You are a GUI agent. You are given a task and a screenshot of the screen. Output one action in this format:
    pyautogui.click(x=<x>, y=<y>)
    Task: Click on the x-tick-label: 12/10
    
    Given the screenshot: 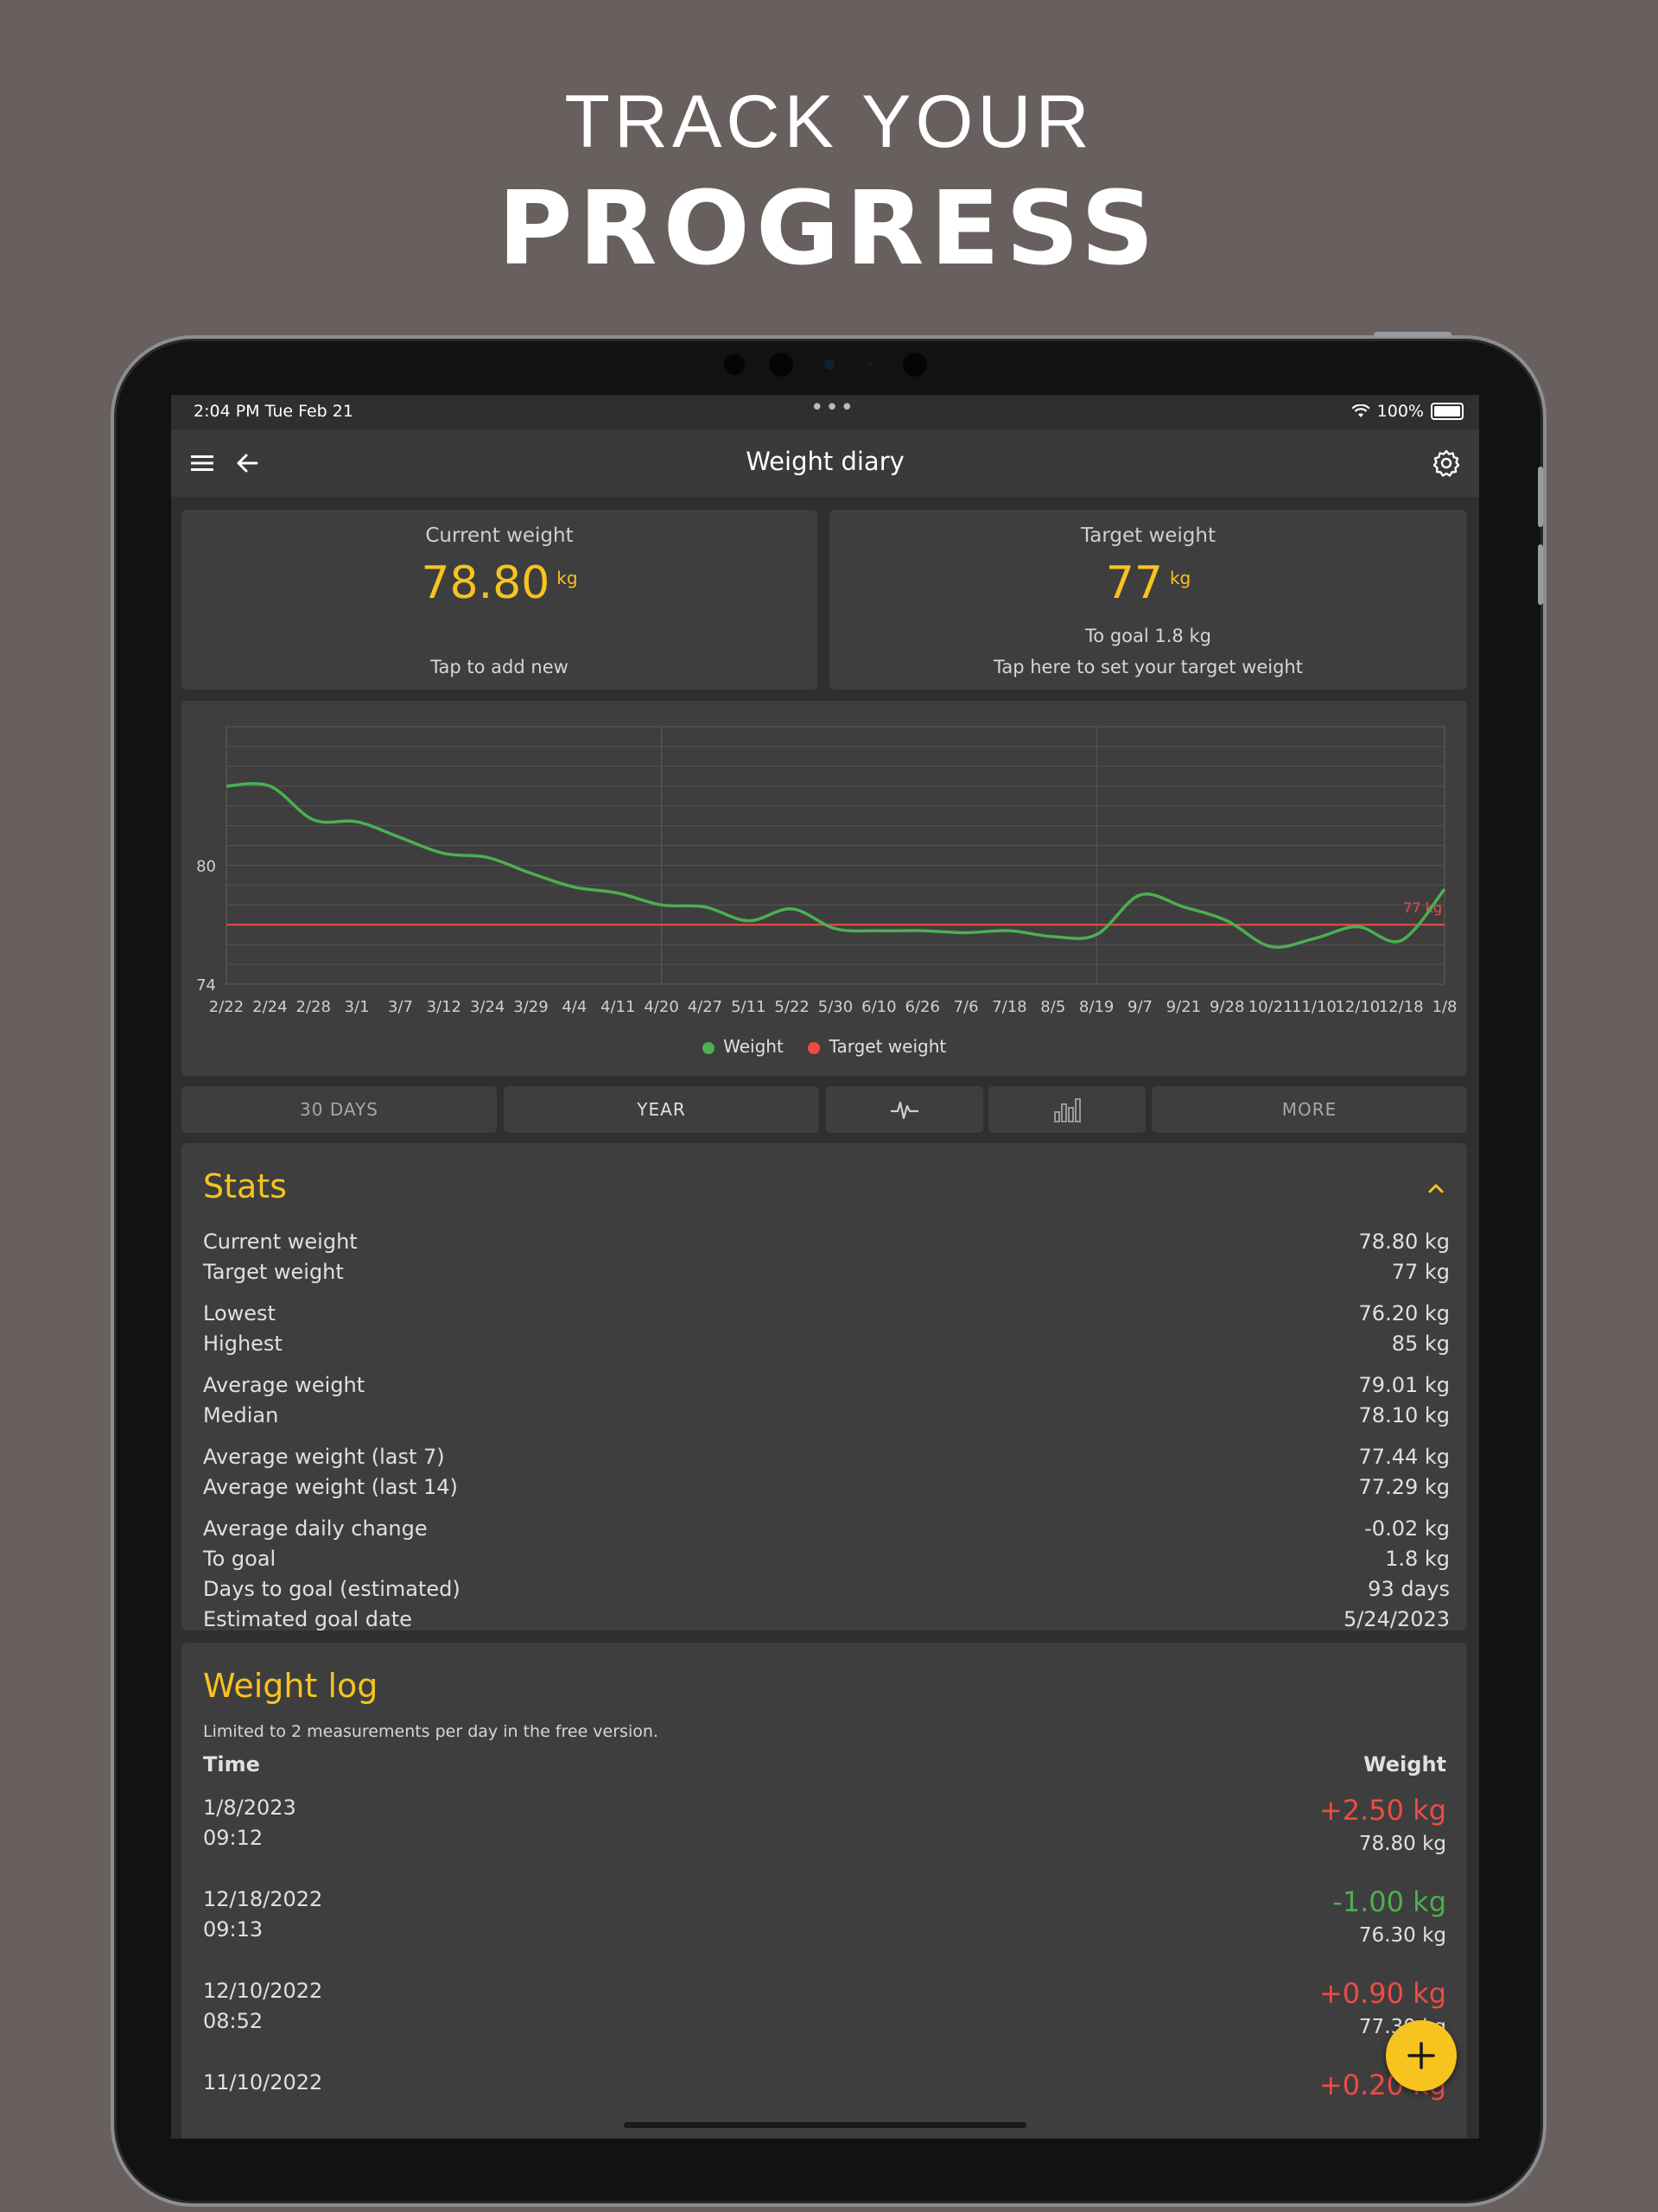 What is the action you would take?
    pyautogui.click(x=1357, y=1007)
    